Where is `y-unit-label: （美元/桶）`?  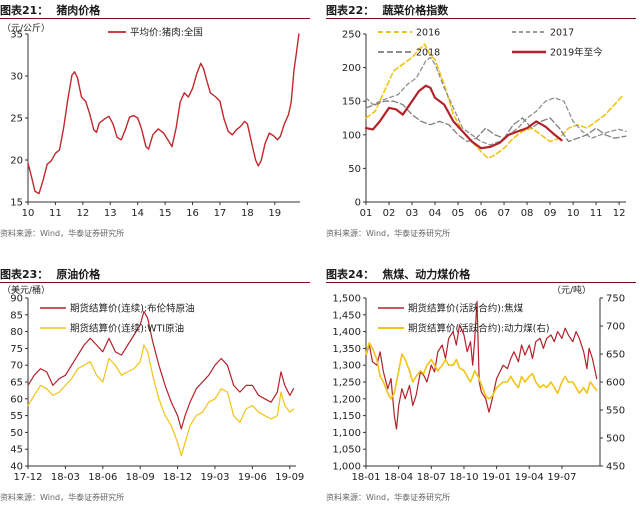 y-unit-label: （美元/桶） is located at coordinates (26, 290).